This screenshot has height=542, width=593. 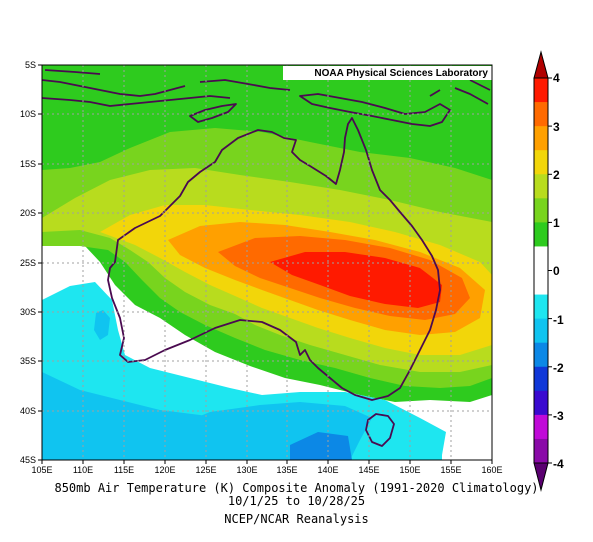 What do you see at coordinates (296, 501) in the screenshot?
I see `caption-date-range: 10/1/25 to 10/28/25` at bounding box center [296, 501].